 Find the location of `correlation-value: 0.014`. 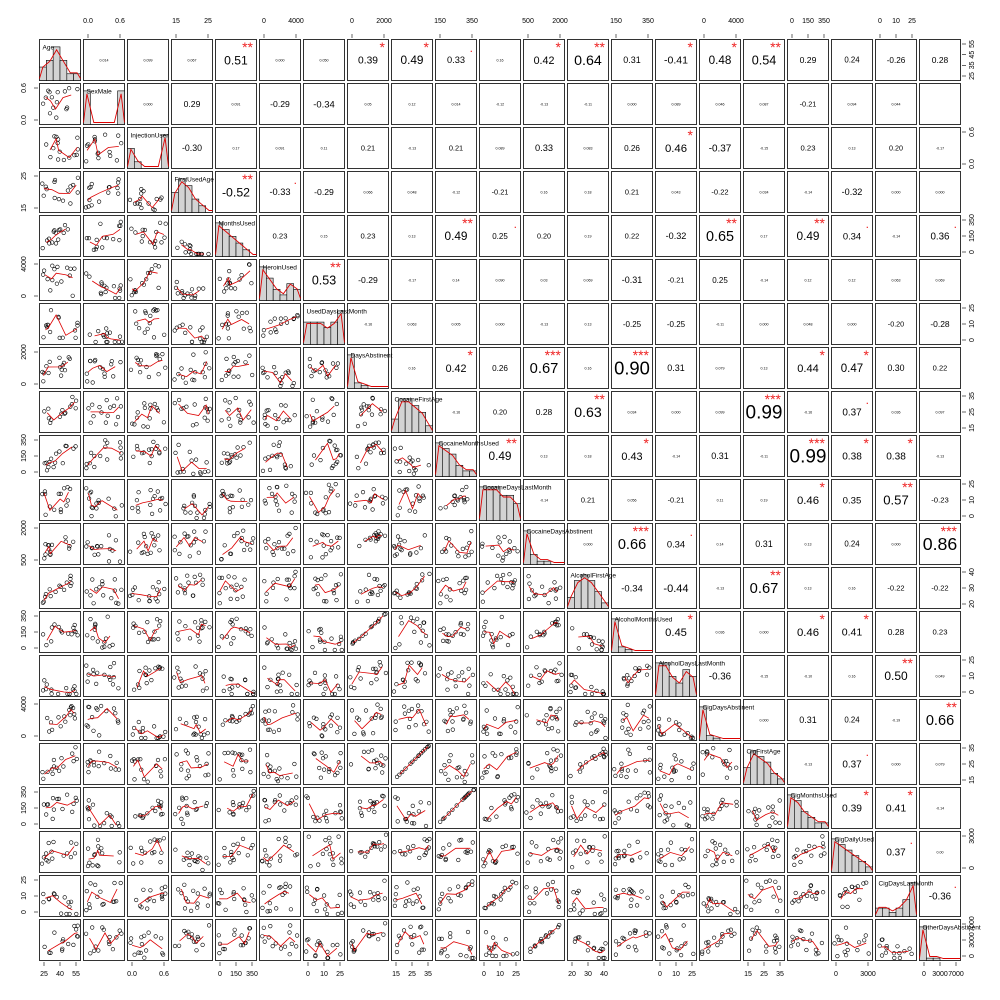

correlation-value: 0.014 is located at coordinates (104, 60).